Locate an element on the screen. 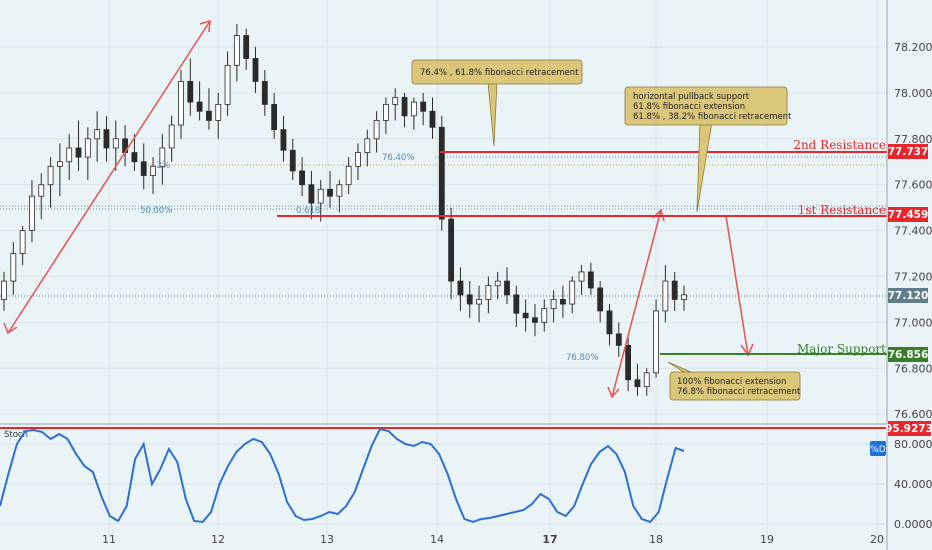 The image size is (932, 550). support-tag is located at coordinates (908, 354).